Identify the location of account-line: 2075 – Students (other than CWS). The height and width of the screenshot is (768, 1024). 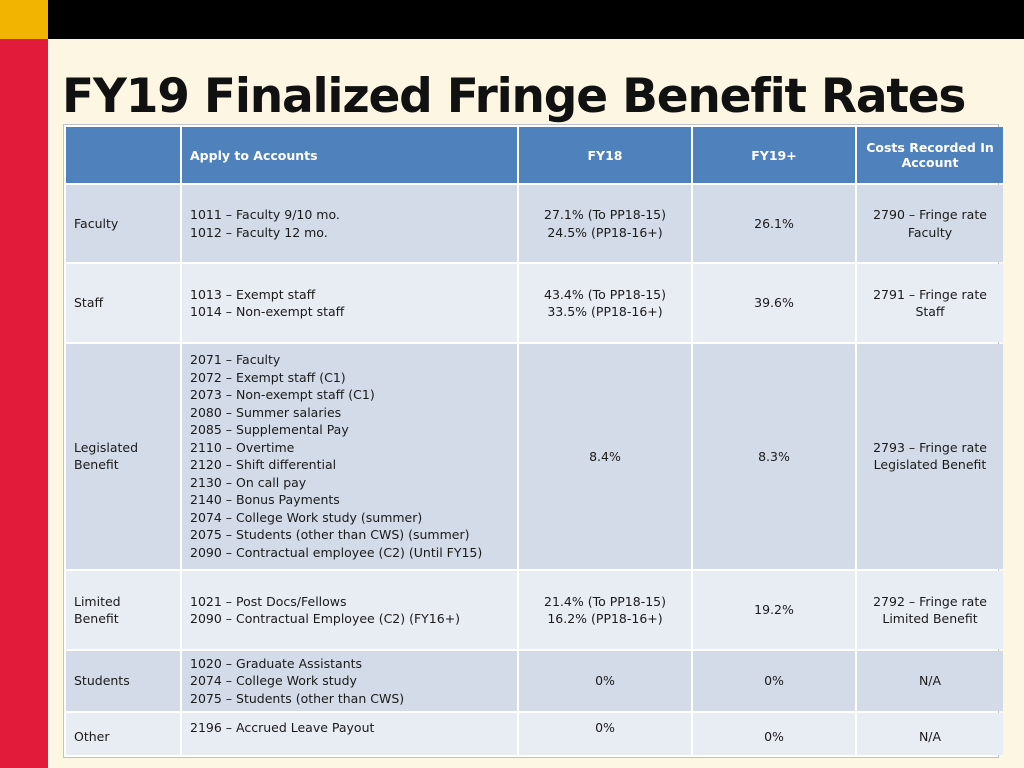
(297, 698).